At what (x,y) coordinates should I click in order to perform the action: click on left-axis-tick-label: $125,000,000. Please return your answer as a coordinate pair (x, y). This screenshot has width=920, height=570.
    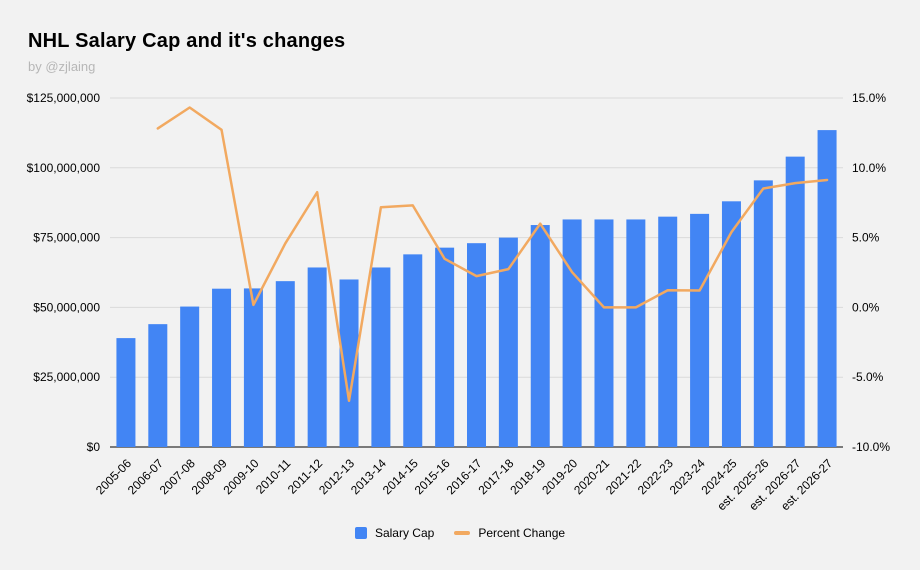
    Looking at the image, I should click on (64, 98).